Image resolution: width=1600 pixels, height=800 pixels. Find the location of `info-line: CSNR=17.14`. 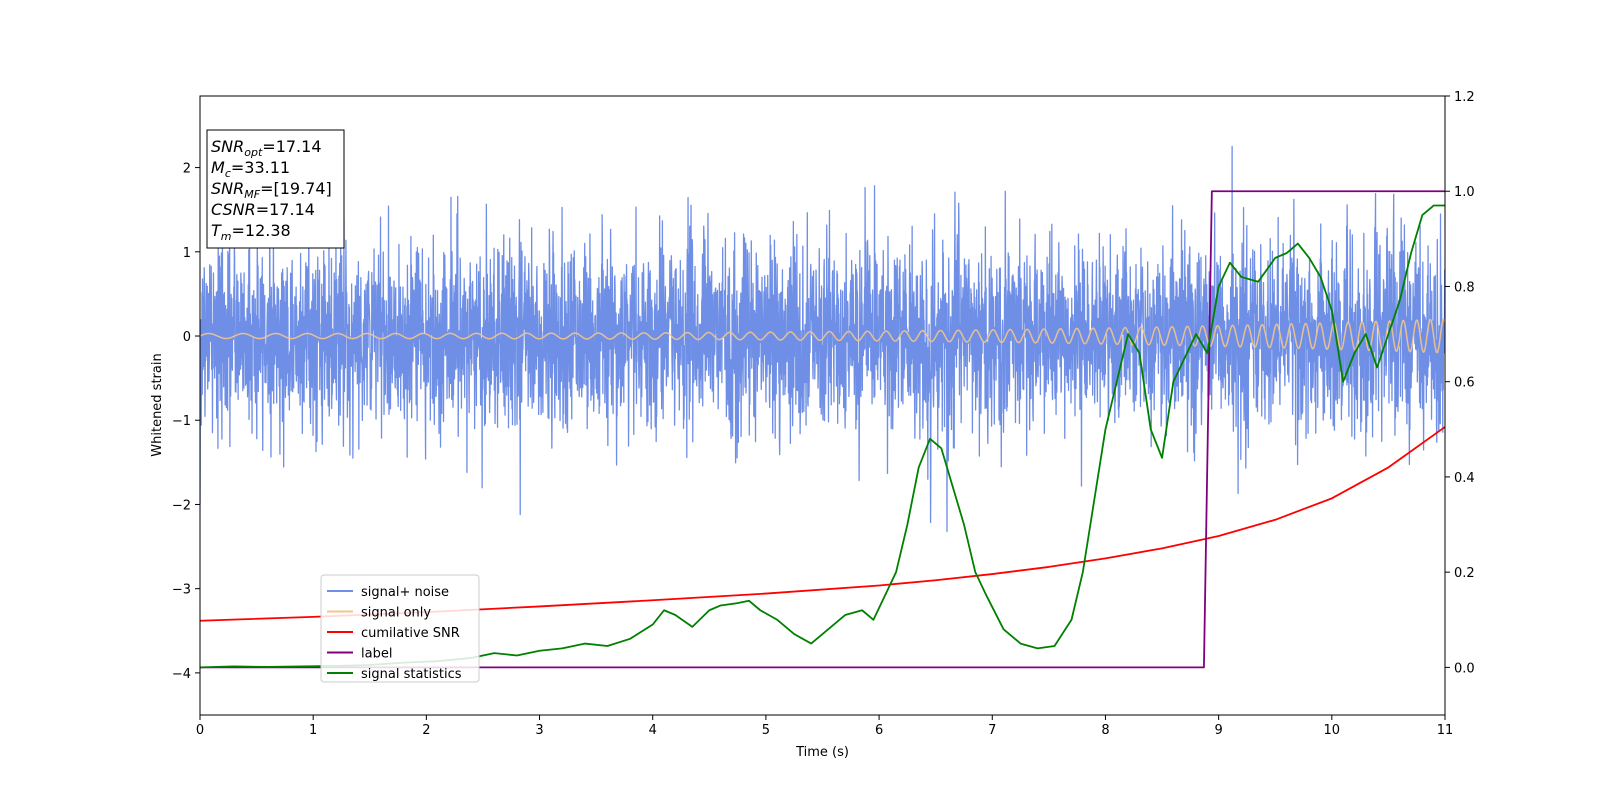

info-line: CSNR=17.14 is located at coordinates (263, 209).